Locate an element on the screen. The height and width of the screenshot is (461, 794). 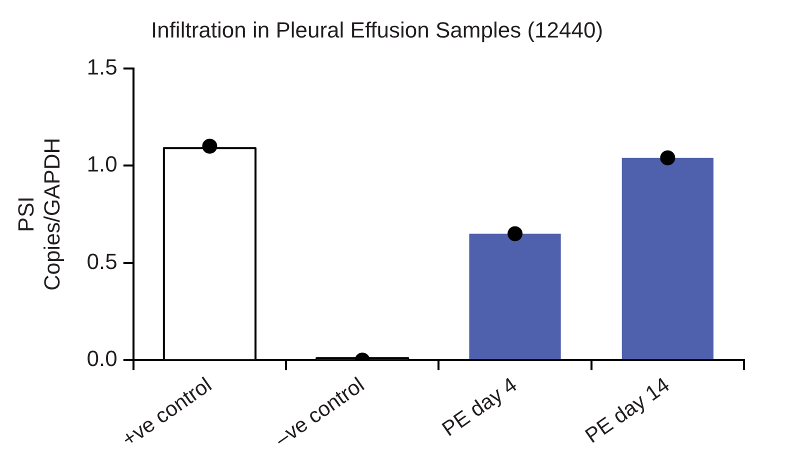
x-tick-label: PE day 4 is located at coordinates (480, 407).